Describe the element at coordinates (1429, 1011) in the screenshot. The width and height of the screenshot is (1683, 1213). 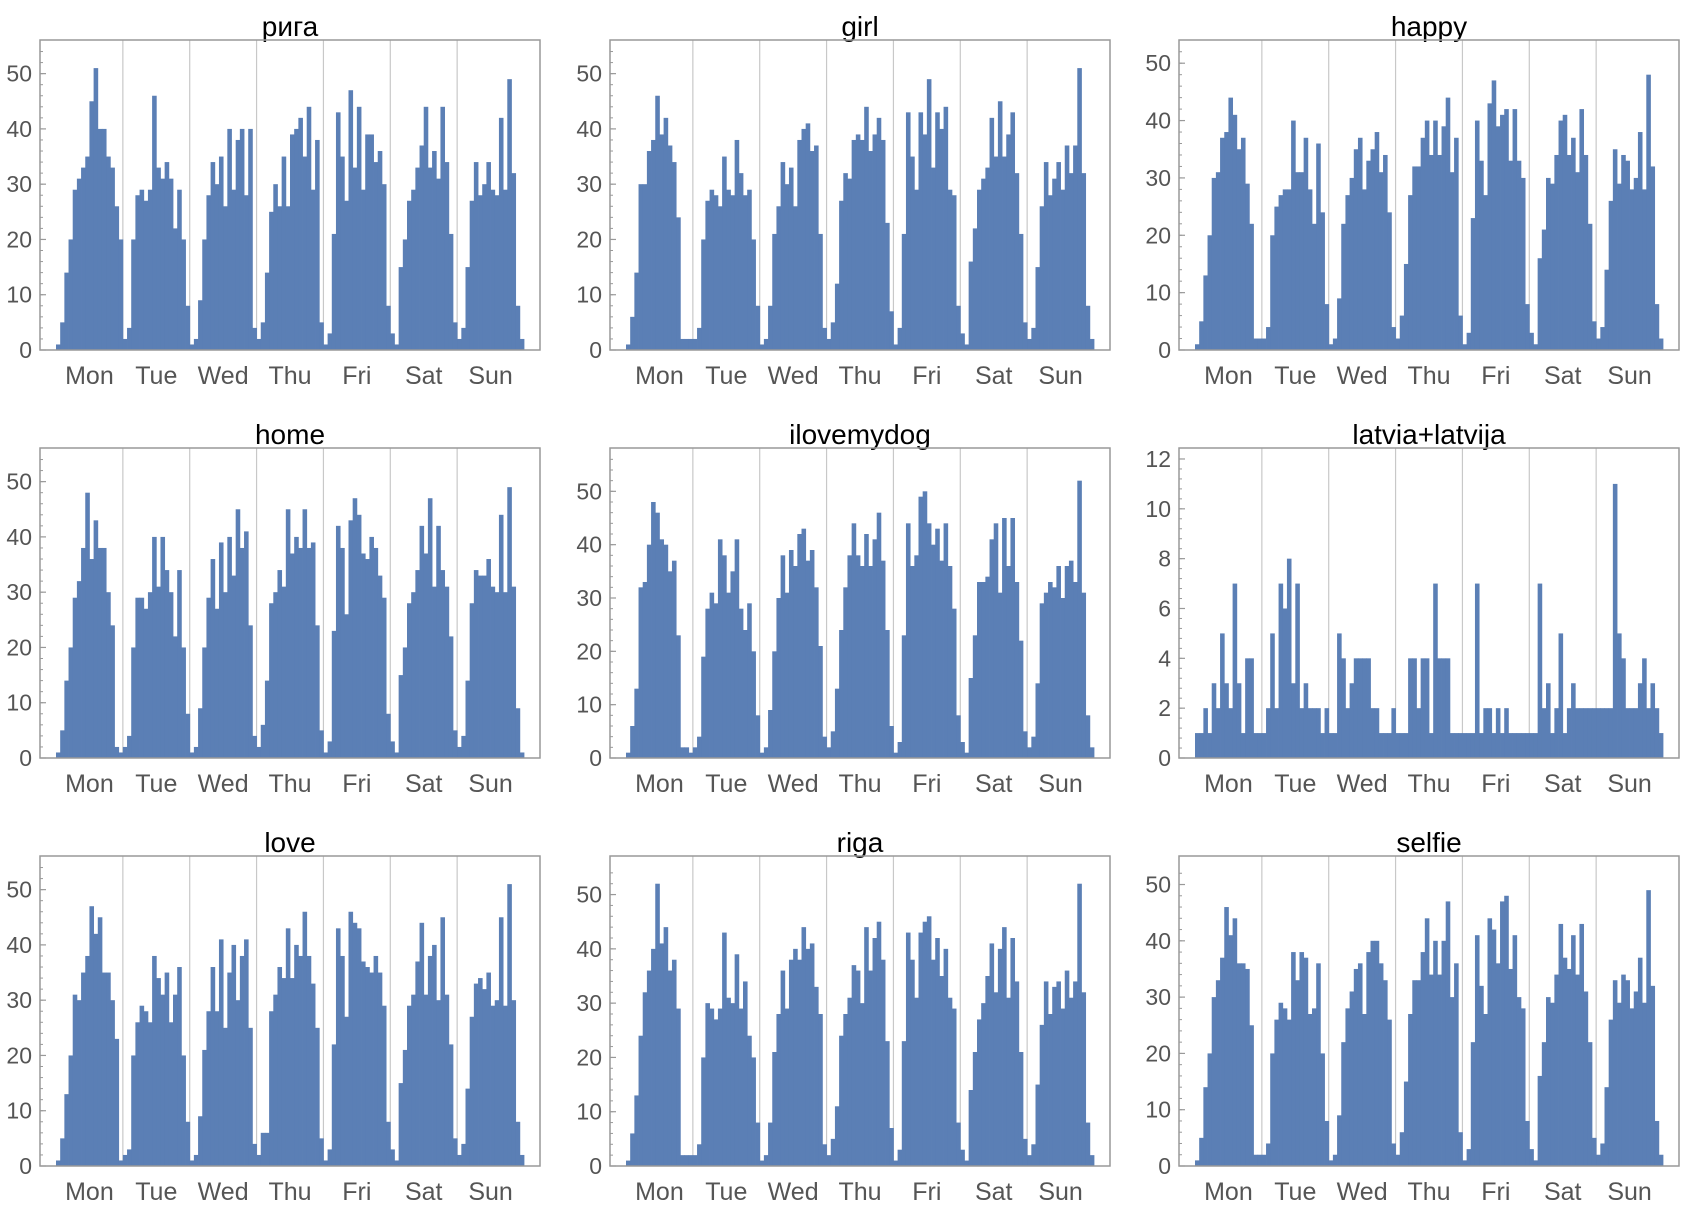
I see `plot-frame` at that location.